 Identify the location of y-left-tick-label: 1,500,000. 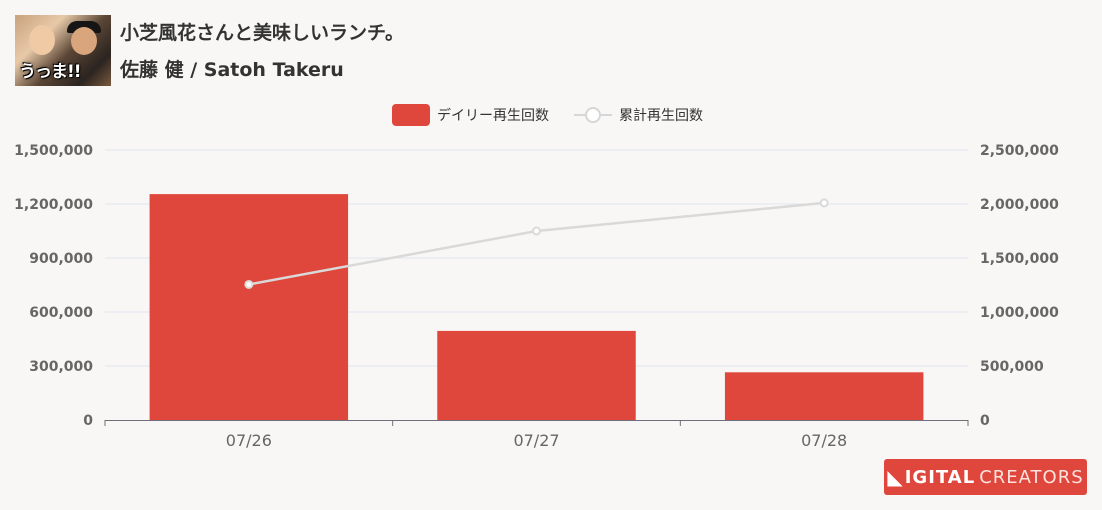
(53, 151).